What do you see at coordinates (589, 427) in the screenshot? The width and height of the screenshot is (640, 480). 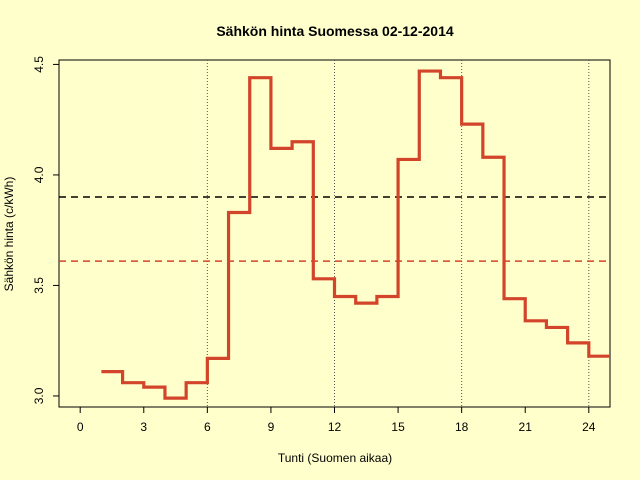 I see `x-tick-label: 24` at bounding box center [589, 427].